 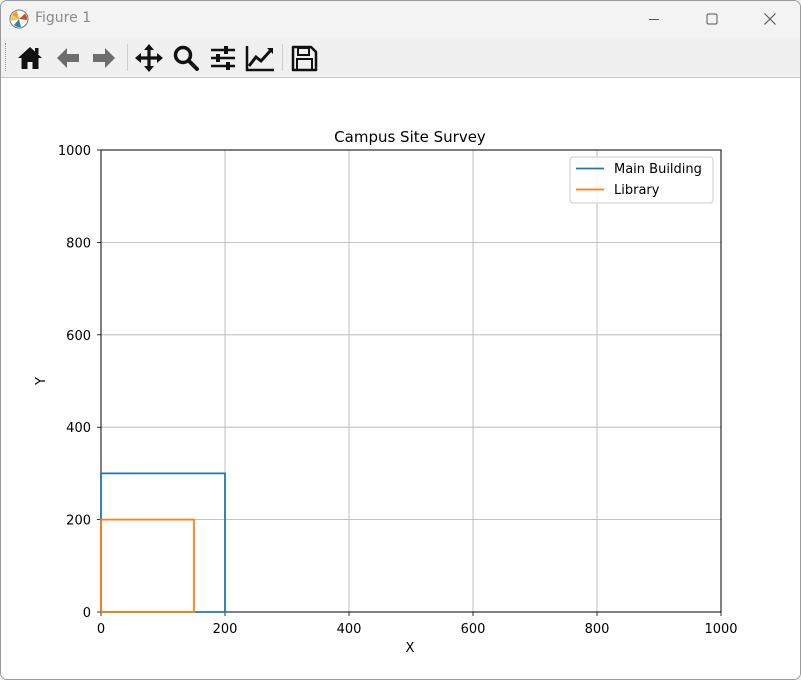 I want to click on x-tick-label: 0, so click(x=101, y=629).